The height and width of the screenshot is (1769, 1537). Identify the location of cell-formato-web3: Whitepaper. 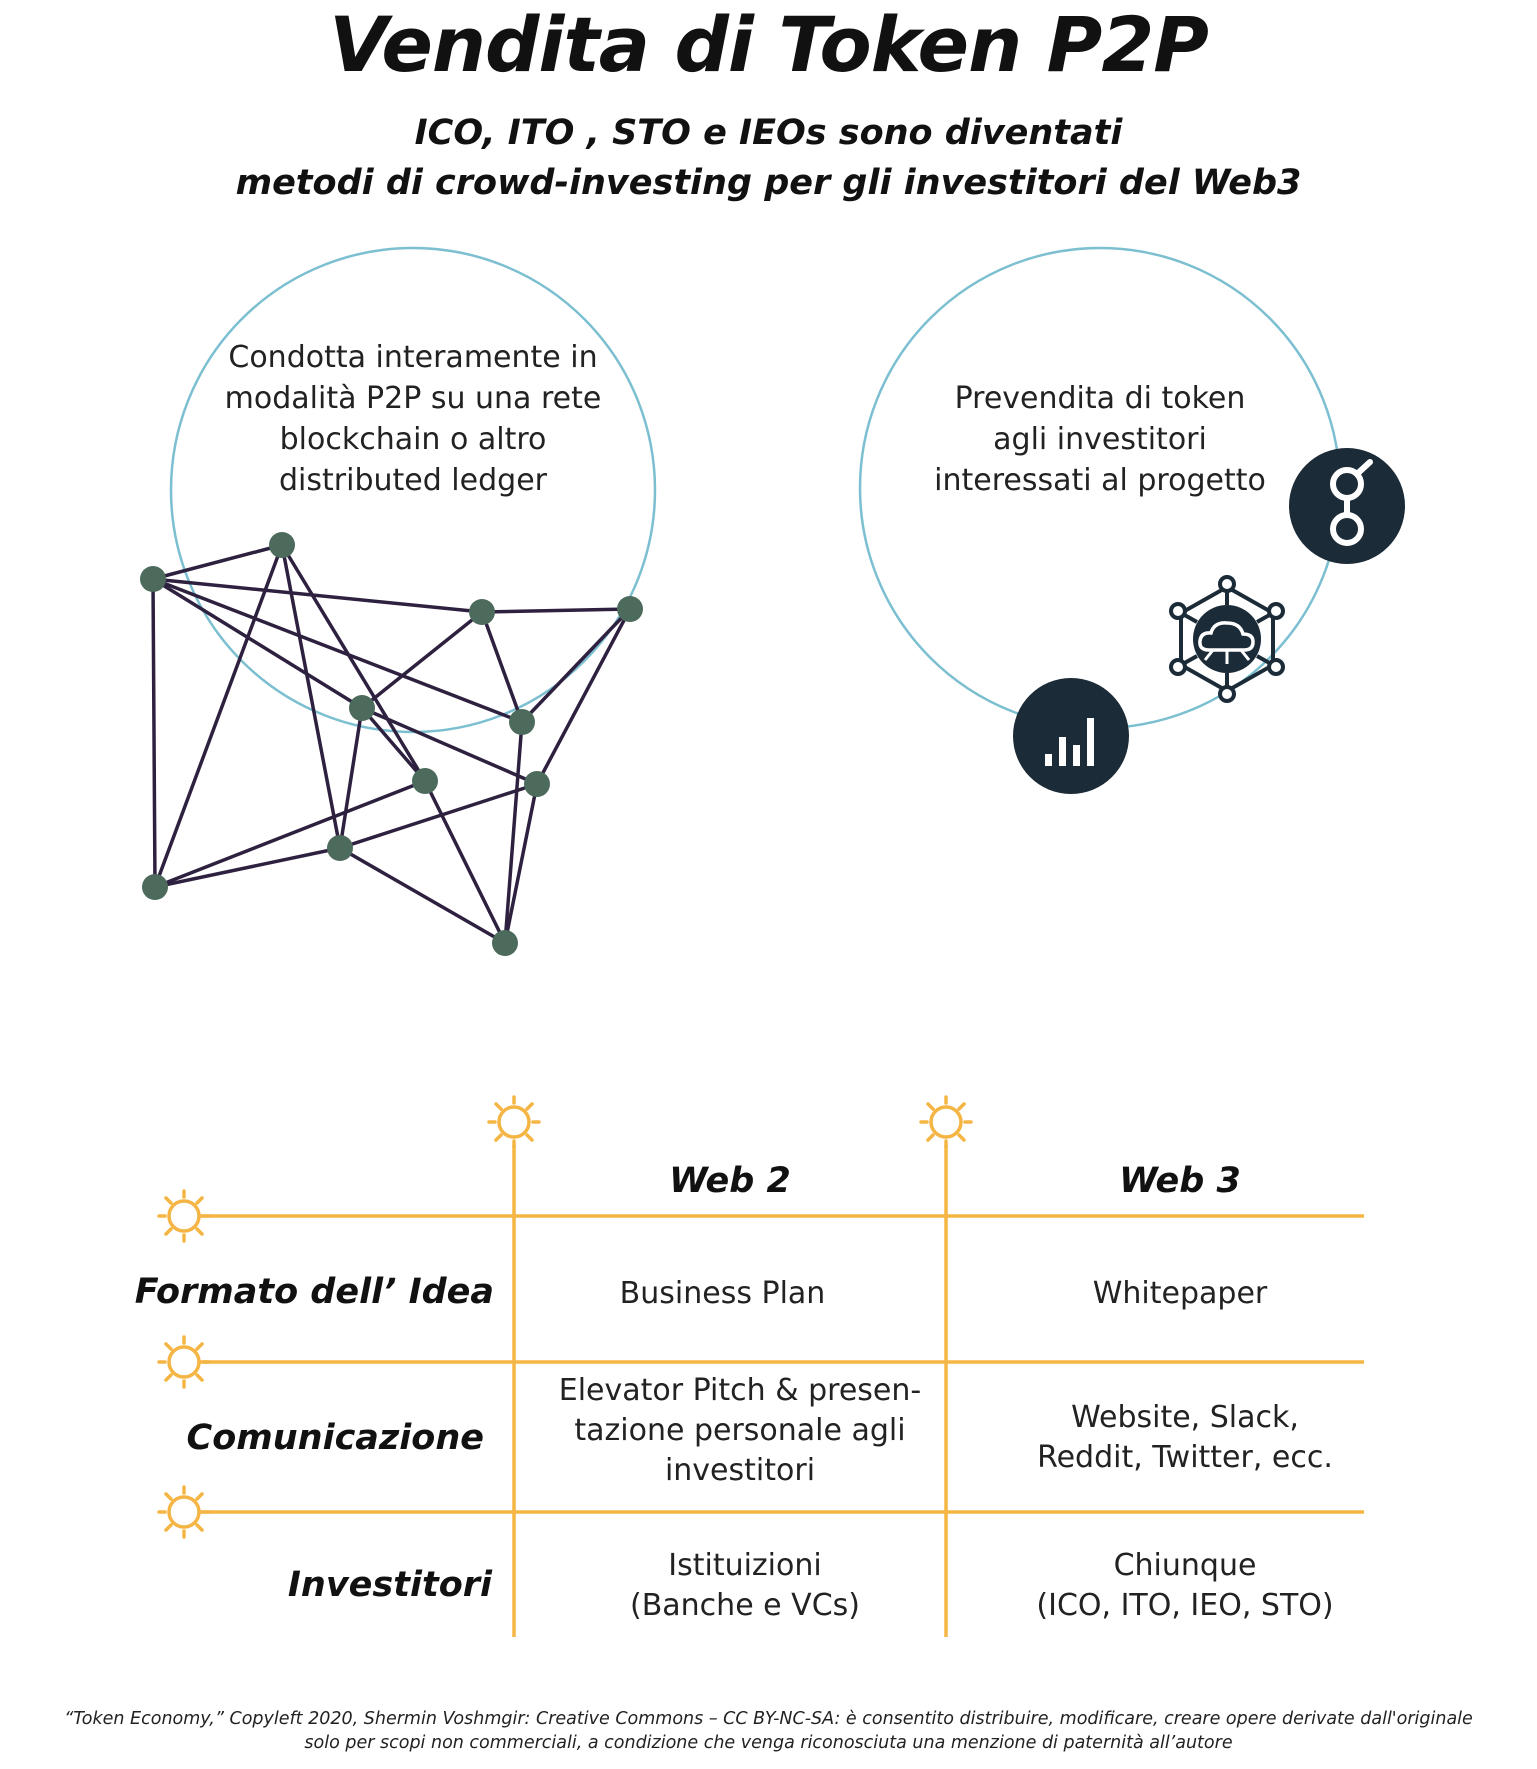
(1180, 1294).